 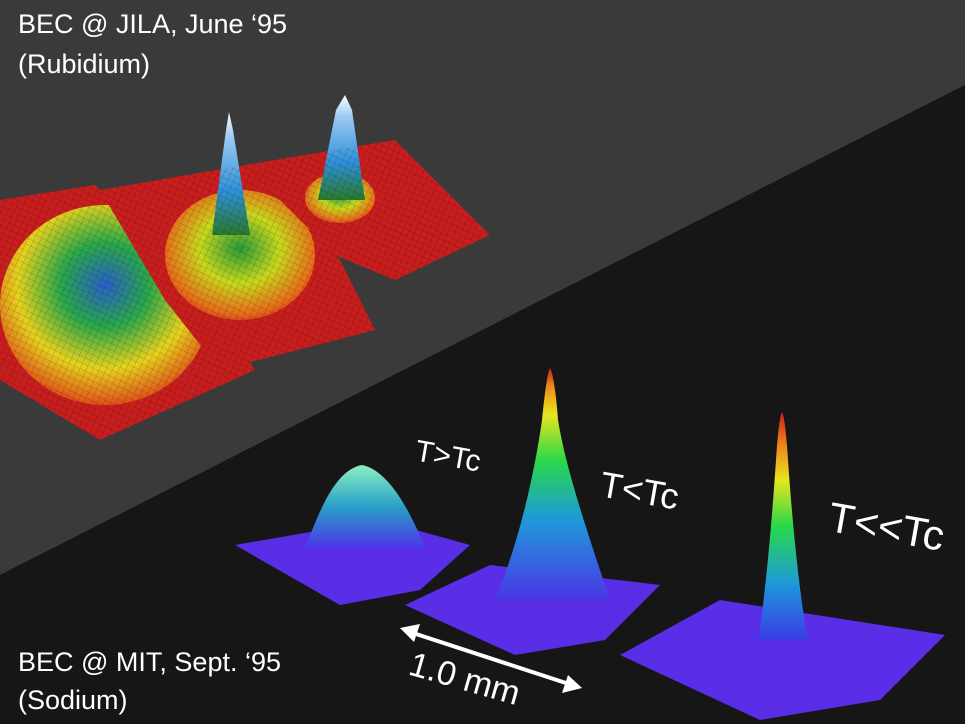 What do you see at coordinates (149, 662) in the screenshot?
I see `mit-caption-line1: BEC @ MIT, Sept. ‘95` at bounding box center [149, 662].